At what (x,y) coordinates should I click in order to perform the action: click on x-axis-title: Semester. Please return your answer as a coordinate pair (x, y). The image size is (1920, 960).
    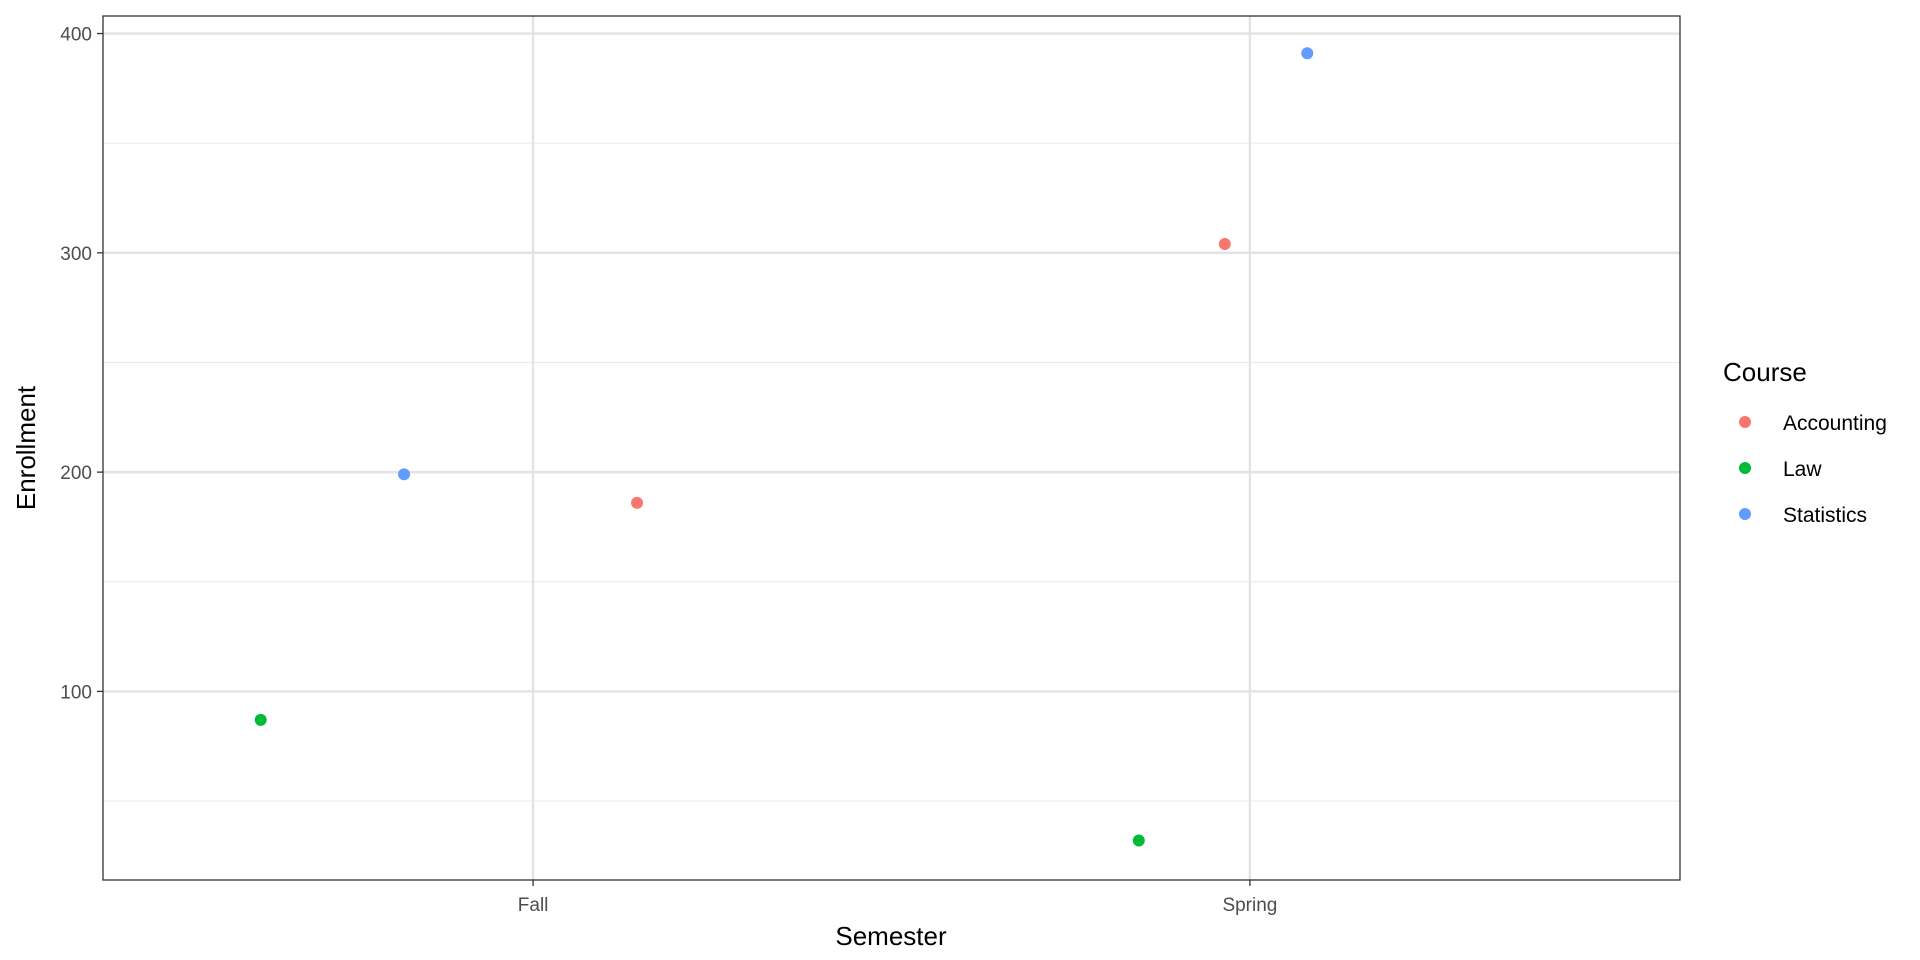
    Looking at the image, I should click on (891, 936).